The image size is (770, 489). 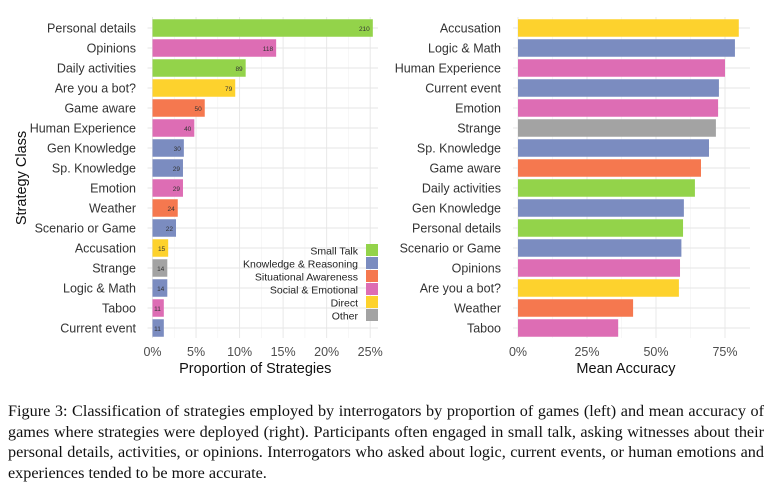 What do you see at coordinates (334, 251) in the screenshot?
I see `legend-label: Small Talk` at bounding box center [334, 251].